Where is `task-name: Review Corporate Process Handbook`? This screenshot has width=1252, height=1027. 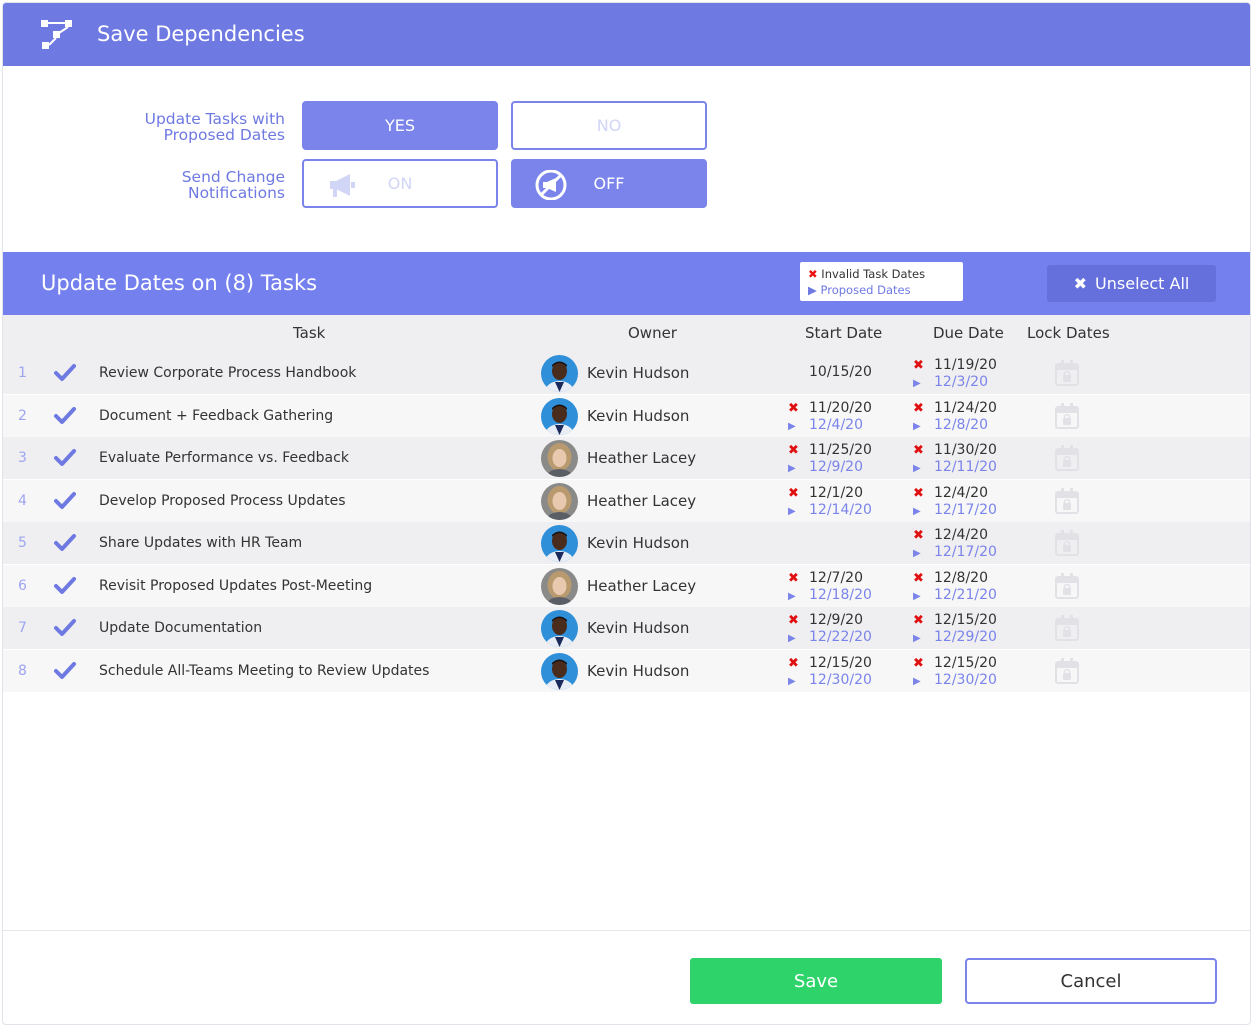
task-name: Review Corporate Process Handbook is located at coordinates (228, 373).